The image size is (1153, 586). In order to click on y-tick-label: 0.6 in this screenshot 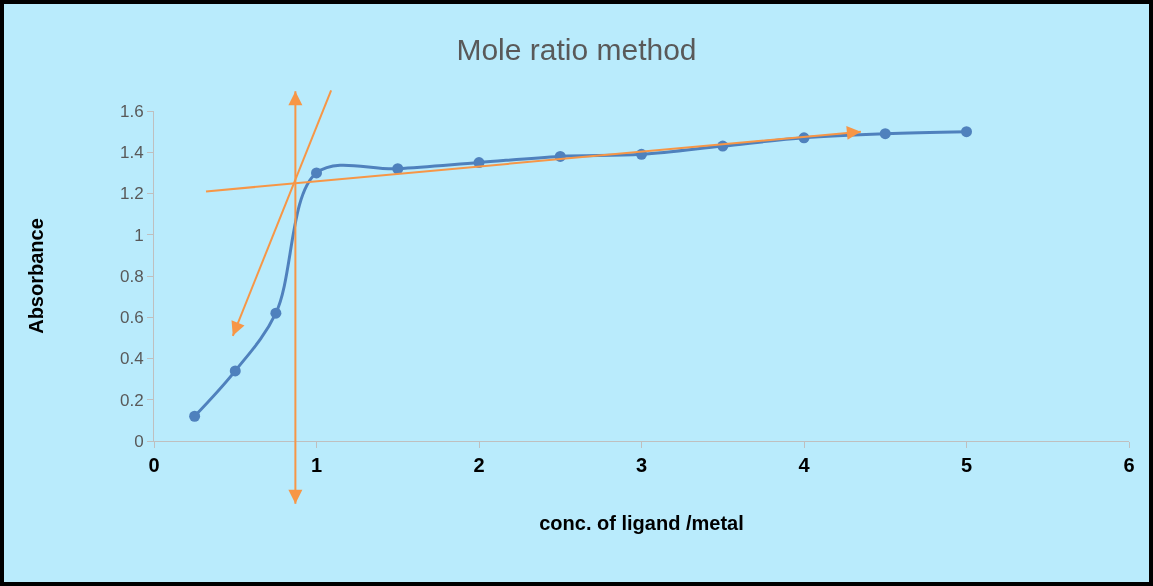, I will do `click(131, 318)`.